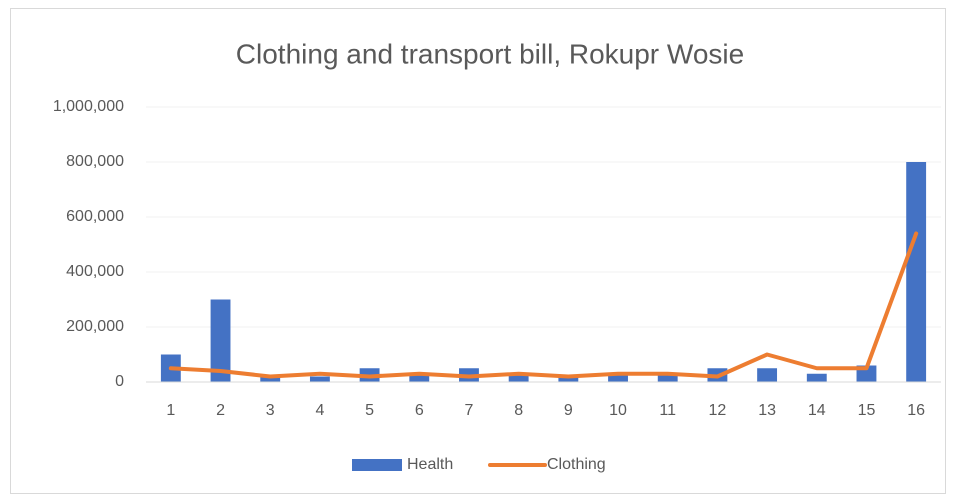 Image resolution: width=956 pixels, height=499 pixels. I want to click on x-tick-label: 7, so click(469, 410).